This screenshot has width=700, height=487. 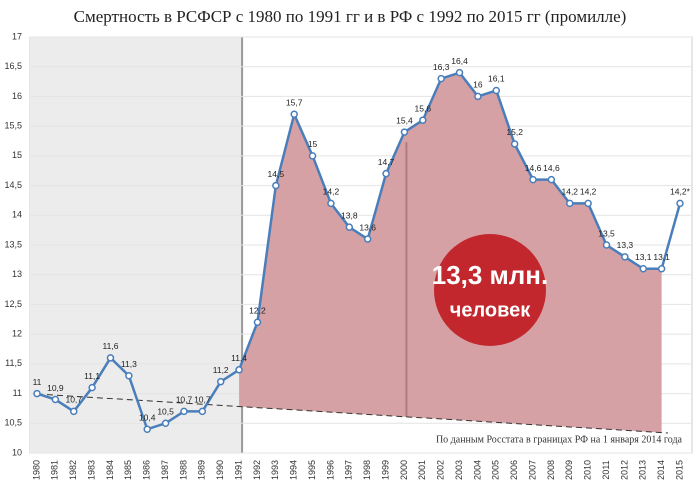 I want to click on x-tick-label: 1988, so click(x=183, y=470).